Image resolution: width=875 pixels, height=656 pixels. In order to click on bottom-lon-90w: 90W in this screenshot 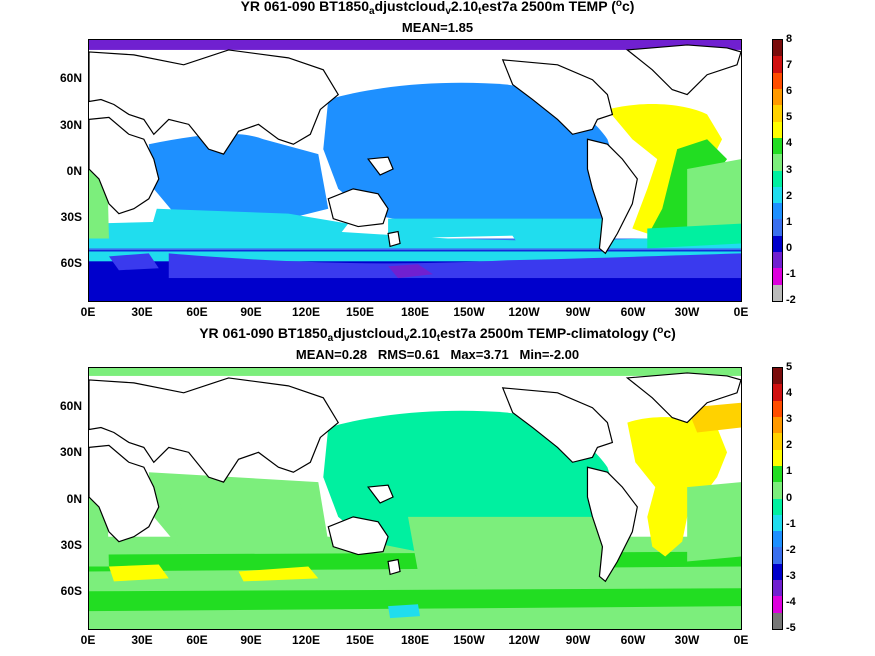, I will do `click(578, 640)`.